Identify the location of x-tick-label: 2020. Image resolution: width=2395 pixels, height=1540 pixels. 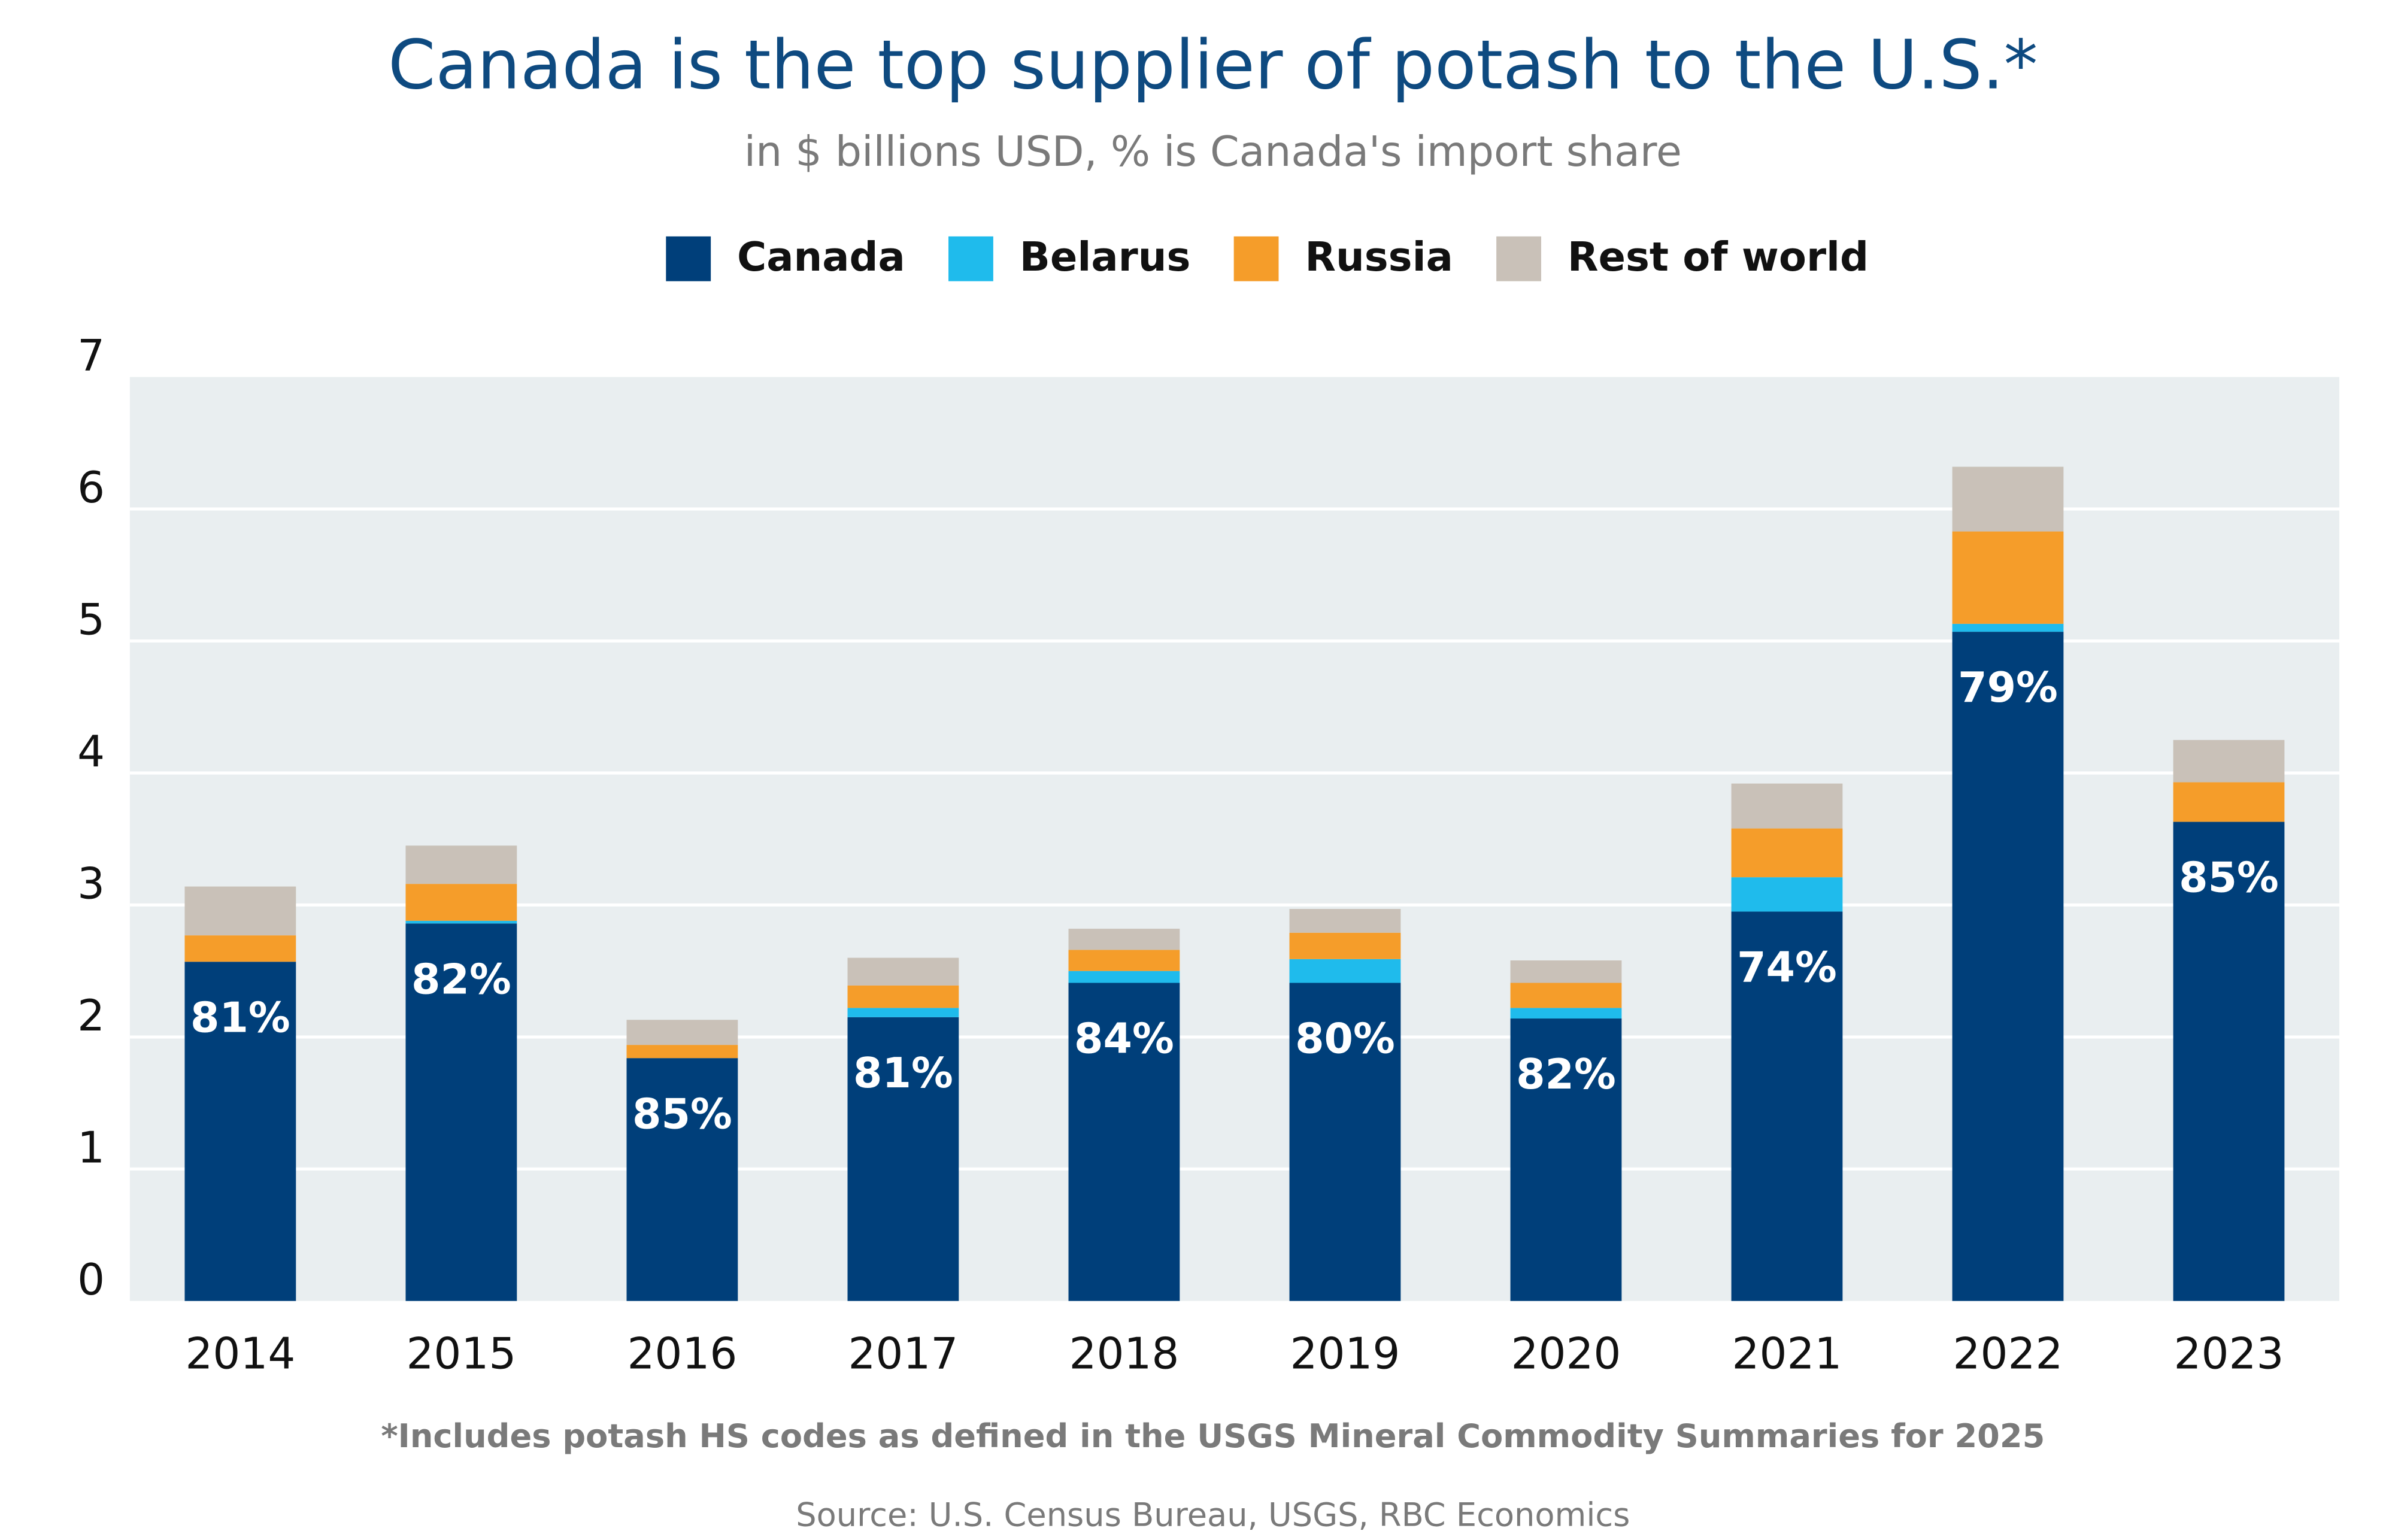
(1566, 1354).